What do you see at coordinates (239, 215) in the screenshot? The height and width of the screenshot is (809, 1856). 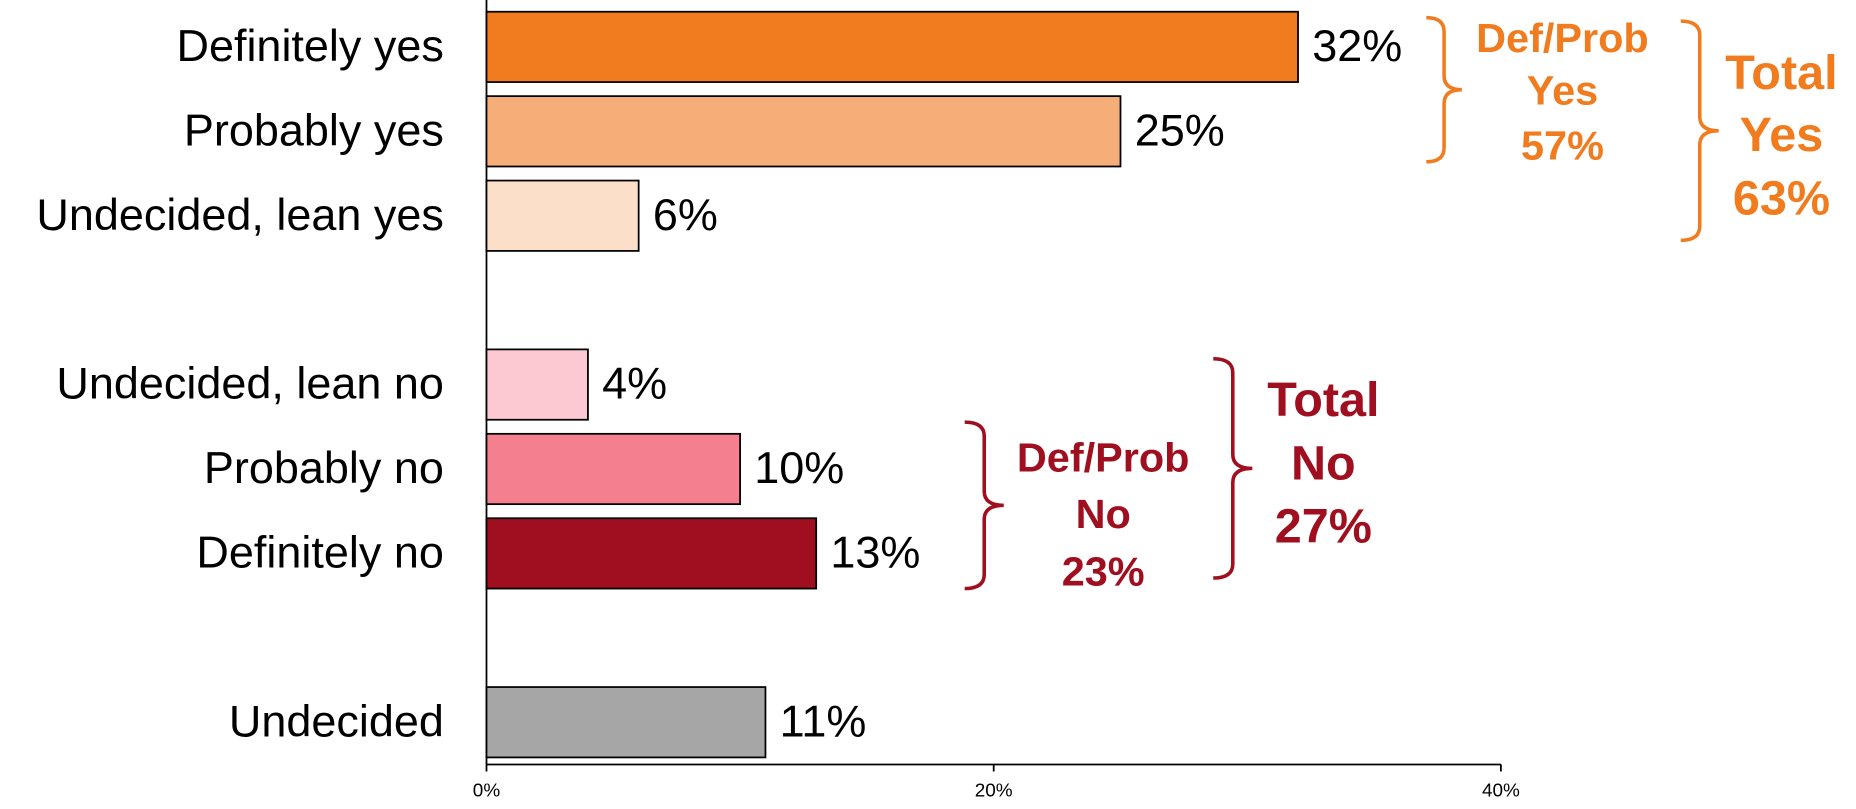 I see `category-label: Undecided, lean yes` at bounding box center [239, 215].